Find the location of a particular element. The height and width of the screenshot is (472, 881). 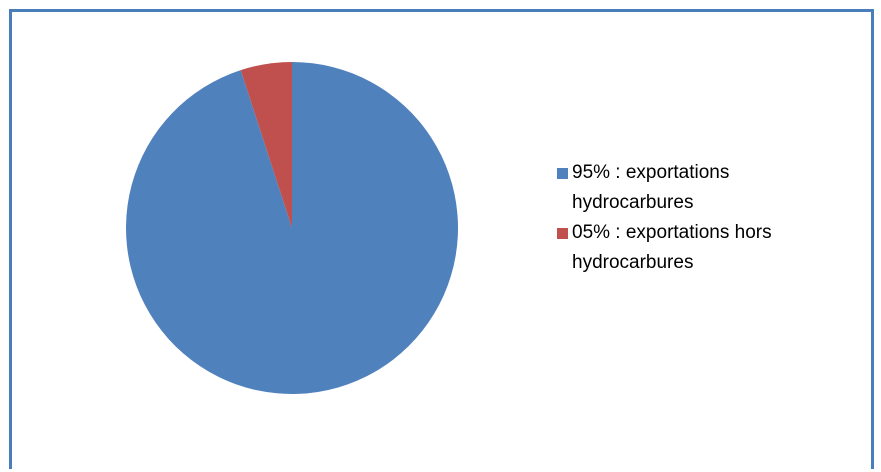

legend-label-hors-hydrocarbures: 05% : exportations hors hydrocarbures is located at coordinates (672, 247).